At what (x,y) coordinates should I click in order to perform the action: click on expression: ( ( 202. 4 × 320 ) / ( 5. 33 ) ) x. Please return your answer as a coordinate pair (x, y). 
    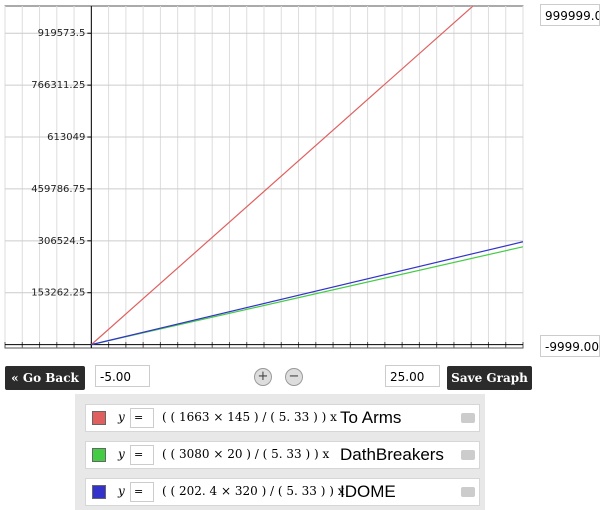
    Looking at the image, I should click on (253, 491).